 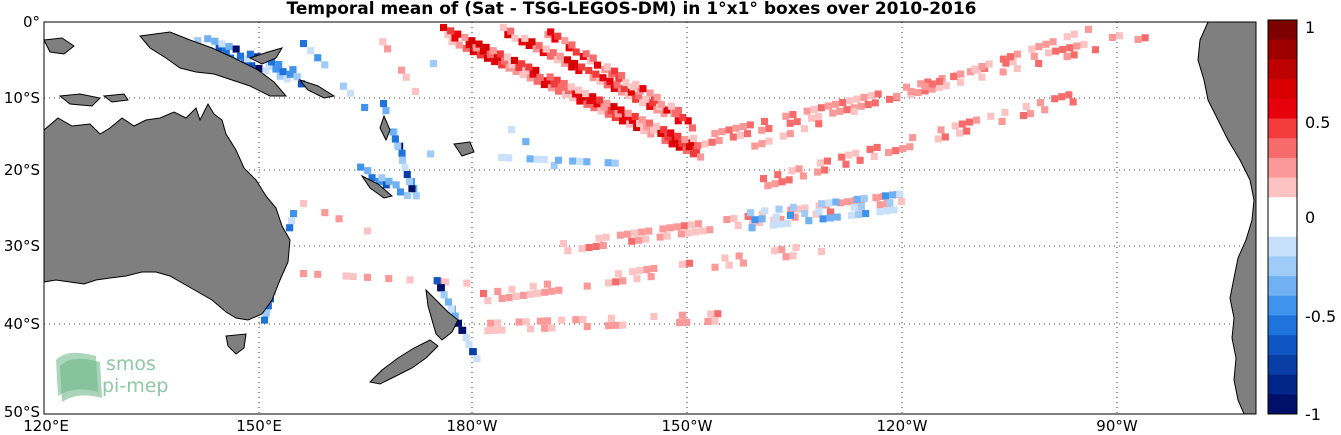 I want to click on colorbar-tick-label: -1, so click(x=1313, y=414).